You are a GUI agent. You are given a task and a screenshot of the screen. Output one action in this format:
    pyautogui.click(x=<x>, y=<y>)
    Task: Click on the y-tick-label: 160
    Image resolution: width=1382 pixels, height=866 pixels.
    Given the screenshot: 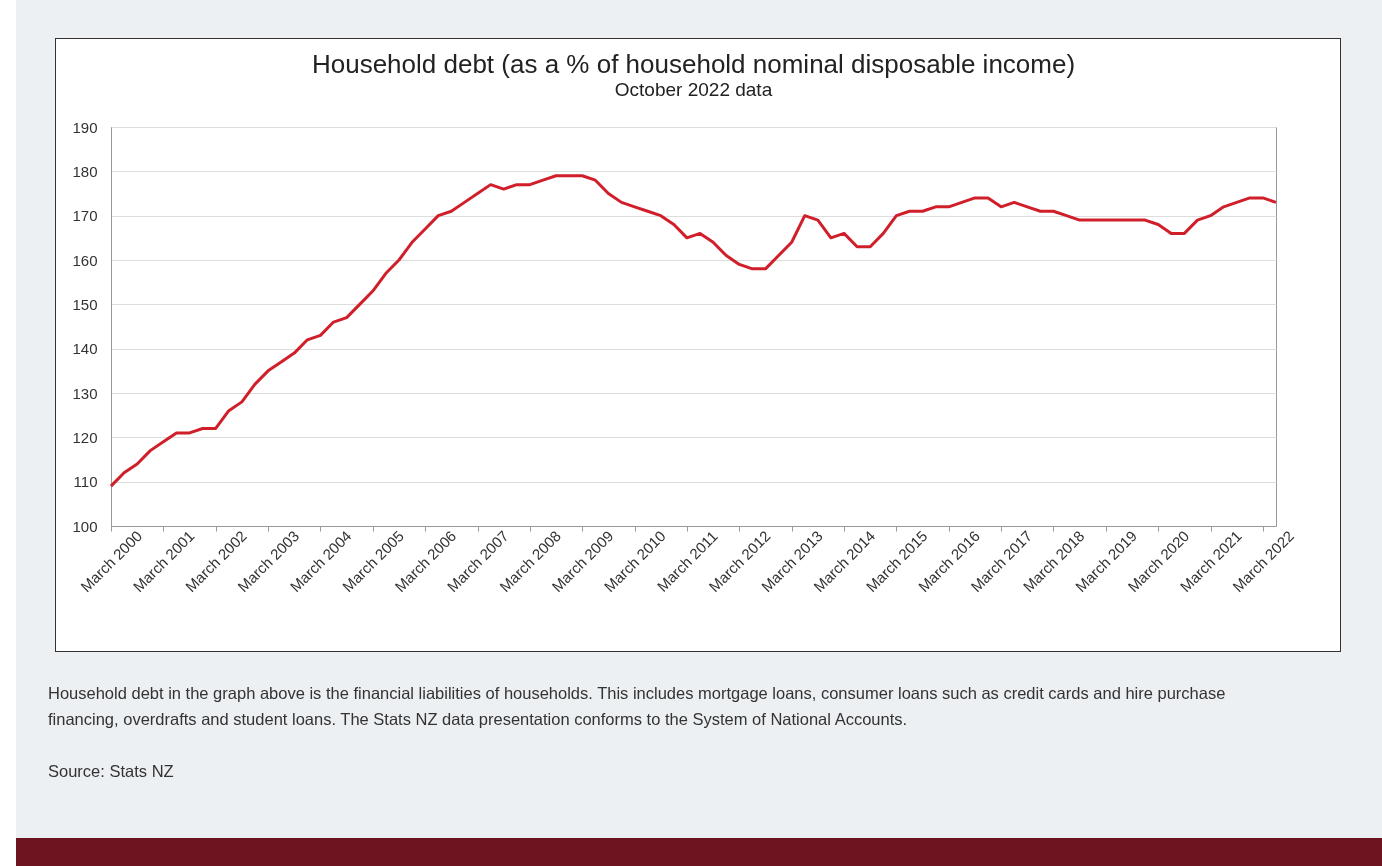 What is the action you would take?
    pyautogui.click(x=85, y=260)
    